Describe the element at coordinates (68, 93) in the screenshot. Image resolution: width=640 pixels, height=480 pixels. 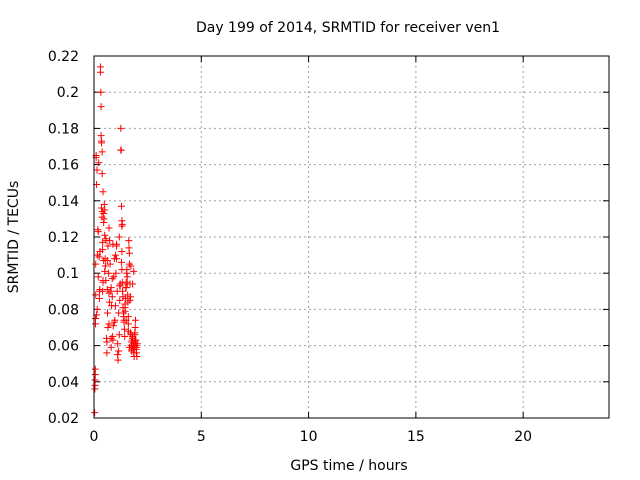
I see `y-tick-label: 0.2` at that location.